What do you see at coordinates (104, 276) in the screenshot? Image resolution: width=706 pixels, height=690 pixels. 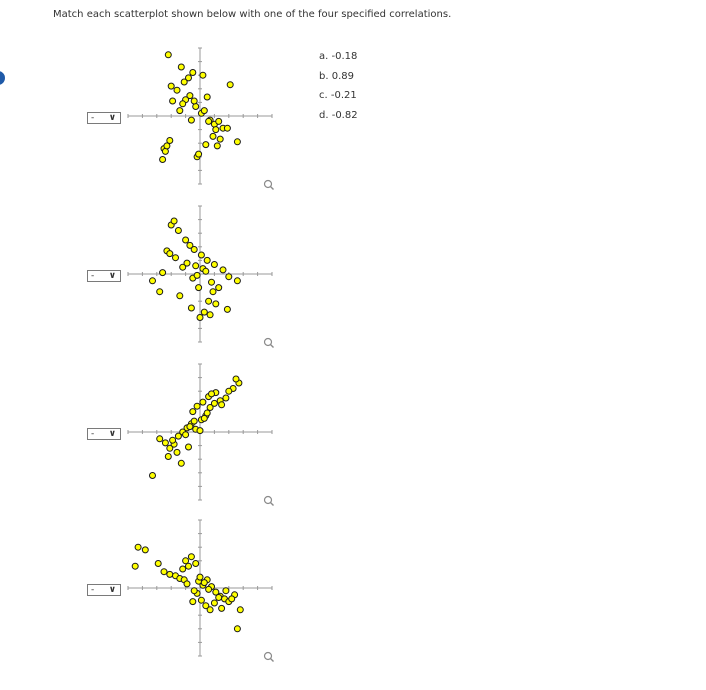 I see `answer-select-2: - ∨` at bounding box center [104, 276].